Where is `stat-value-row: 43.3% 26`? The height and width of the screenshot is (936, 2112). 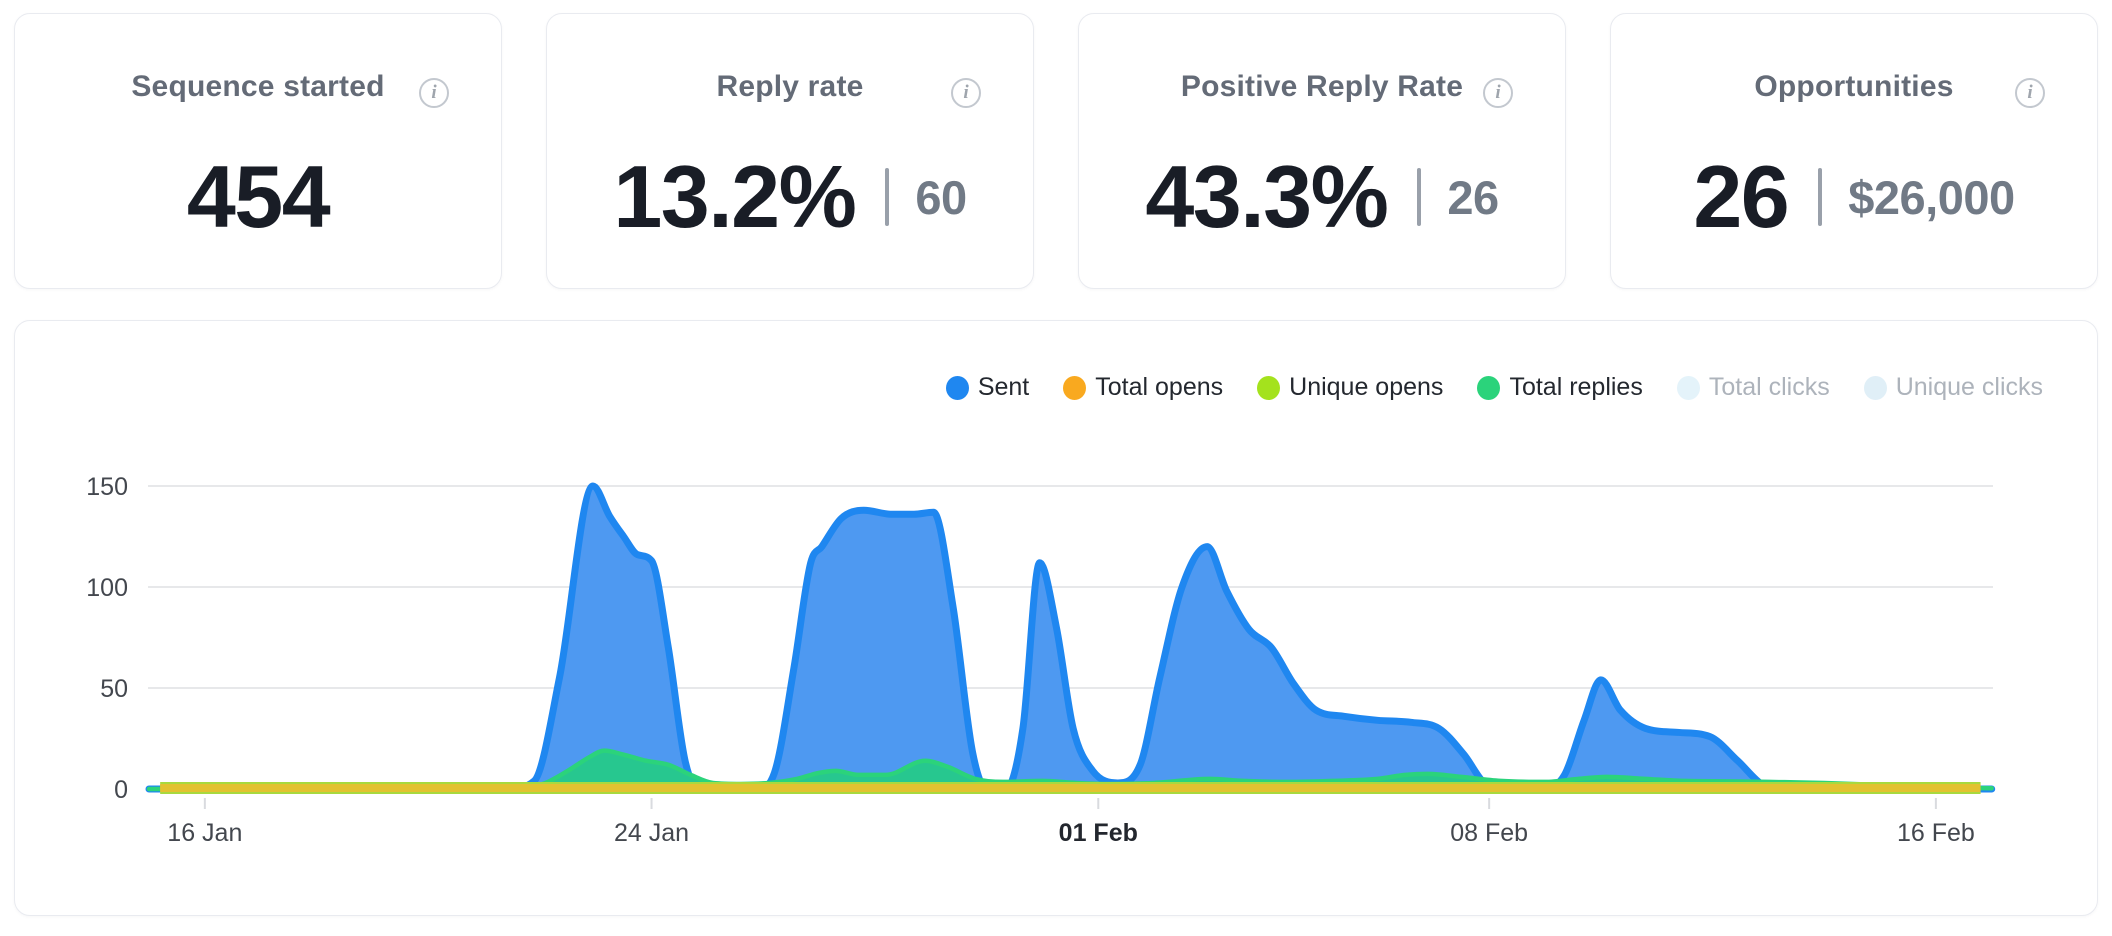
stat-value-row: 43.3% 26 is located at coordinates (1322, 197).